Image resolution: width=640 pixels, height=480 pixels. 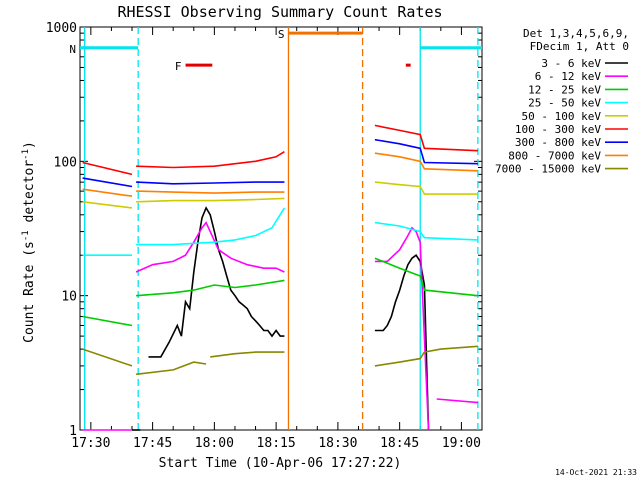 What do you see at coordinates (571, 63) in the screenshot?
I see `legend-label: 3 - 6 keV` at bounding box center [571, 63].